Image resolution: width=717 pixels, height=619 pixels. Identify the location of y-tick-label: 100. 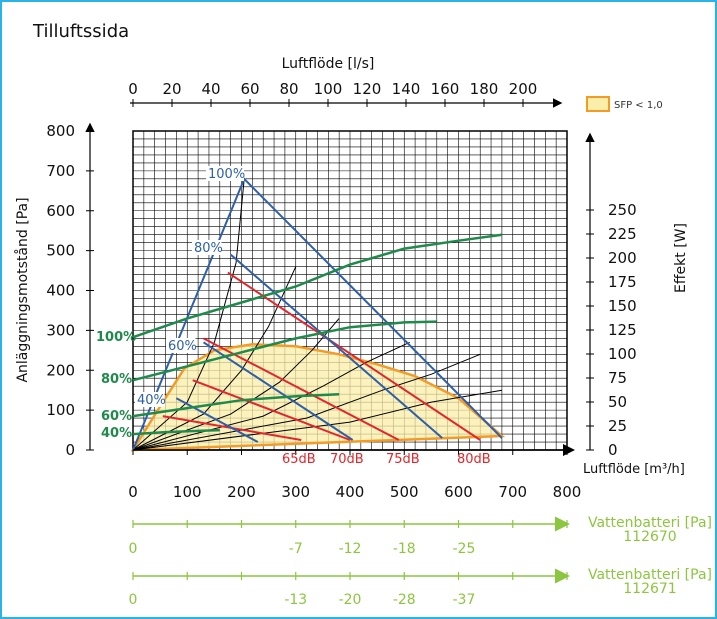
(60, 410).